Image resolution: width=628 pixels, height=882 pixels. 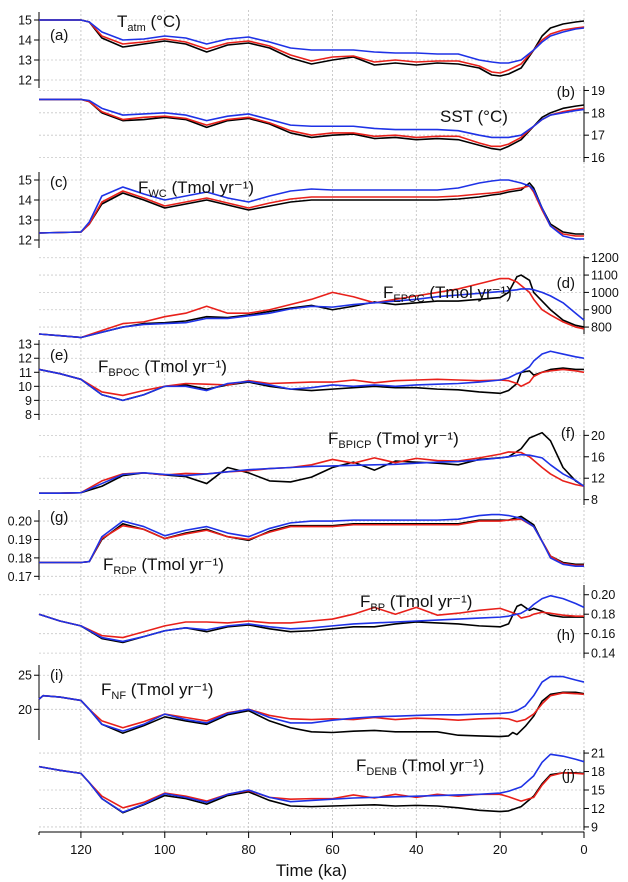 What do you see at coordinates (25, 710) in the screenshot?
I see `panel-i-y-tick-label: 20` at bounding box center [25, 710].